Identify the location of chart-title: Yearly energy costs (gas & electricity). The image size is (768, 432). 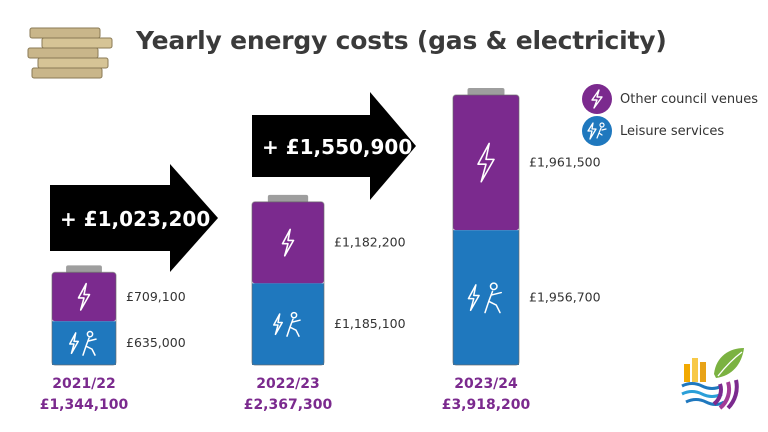
(401, 40).